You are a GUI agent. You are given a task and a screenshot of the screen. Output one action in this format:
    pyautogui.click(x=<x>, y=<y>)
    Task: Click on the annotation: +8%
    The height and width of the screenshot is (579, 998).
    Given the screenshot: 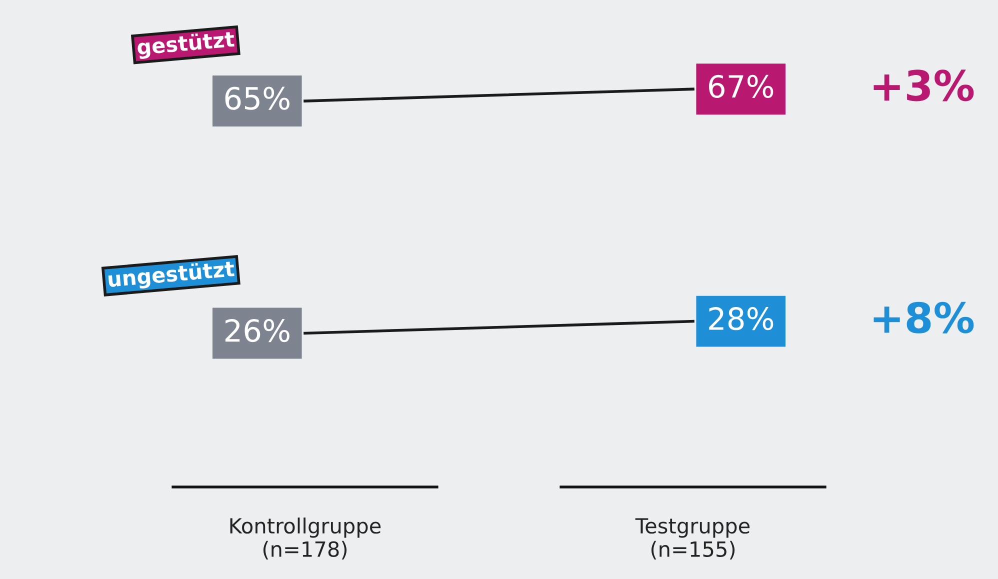 What is the action you would take?
    pyautogui.click(x=924, y=318)
    